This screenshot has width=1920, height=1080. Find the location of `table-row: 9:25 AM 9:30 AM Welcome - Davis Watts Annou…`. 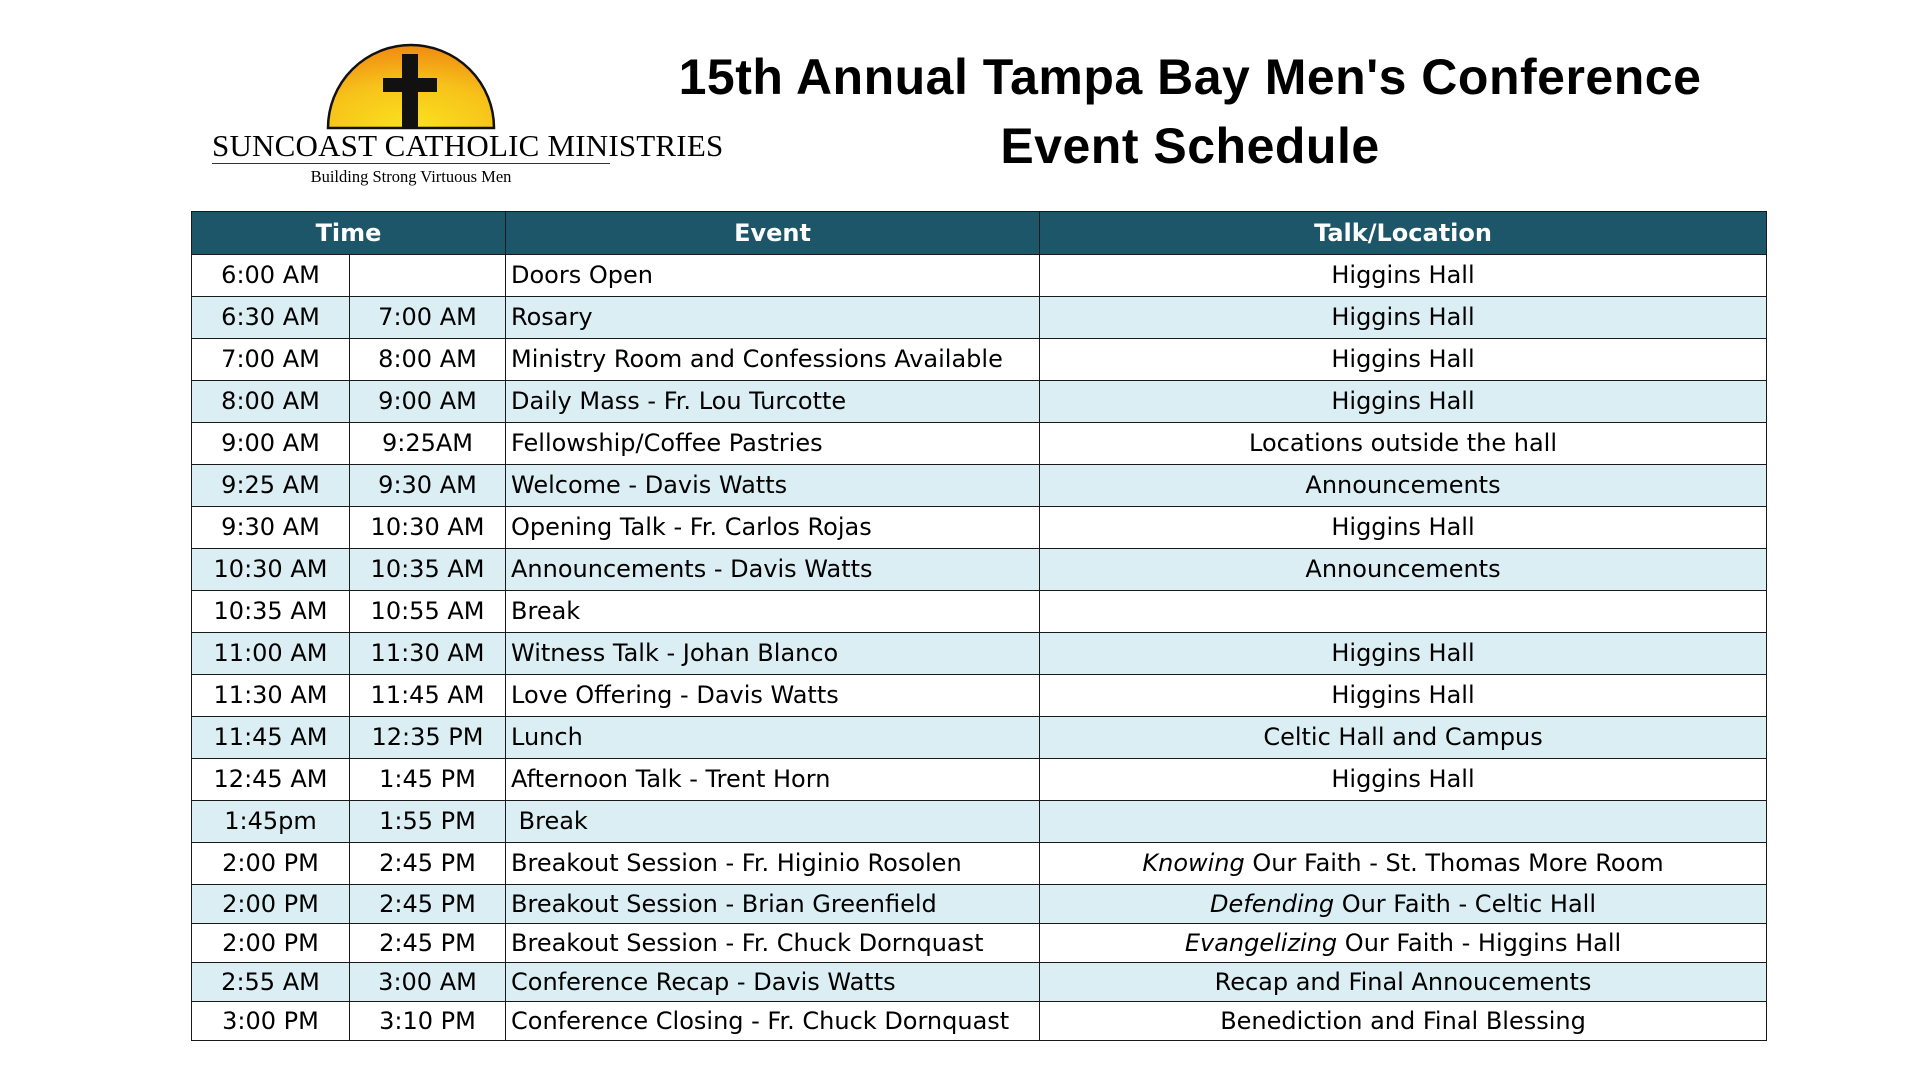

table-row: 9:25 AM 9:30 AM Welcome - Davis Watts Annou… is located at coordinates (979, 485).